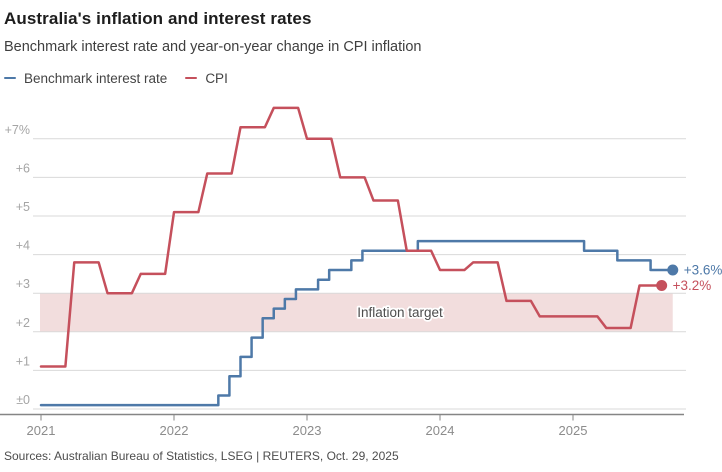 This screenshot has height=472, width=722. I want to click on legend-item-cpi: CPI, so click(206, 78).